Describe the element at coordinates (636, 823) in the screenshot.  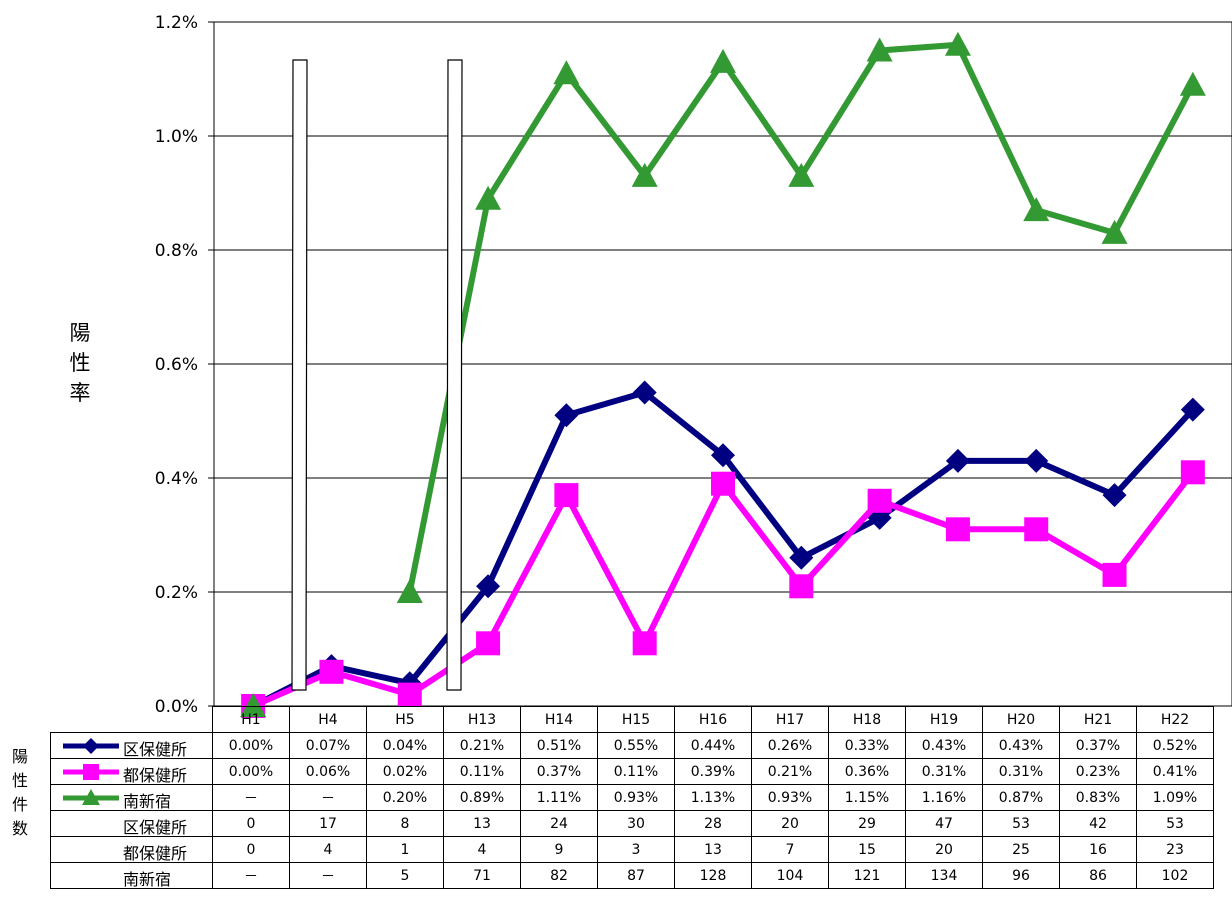
I see `table-cell: 30` at that location.